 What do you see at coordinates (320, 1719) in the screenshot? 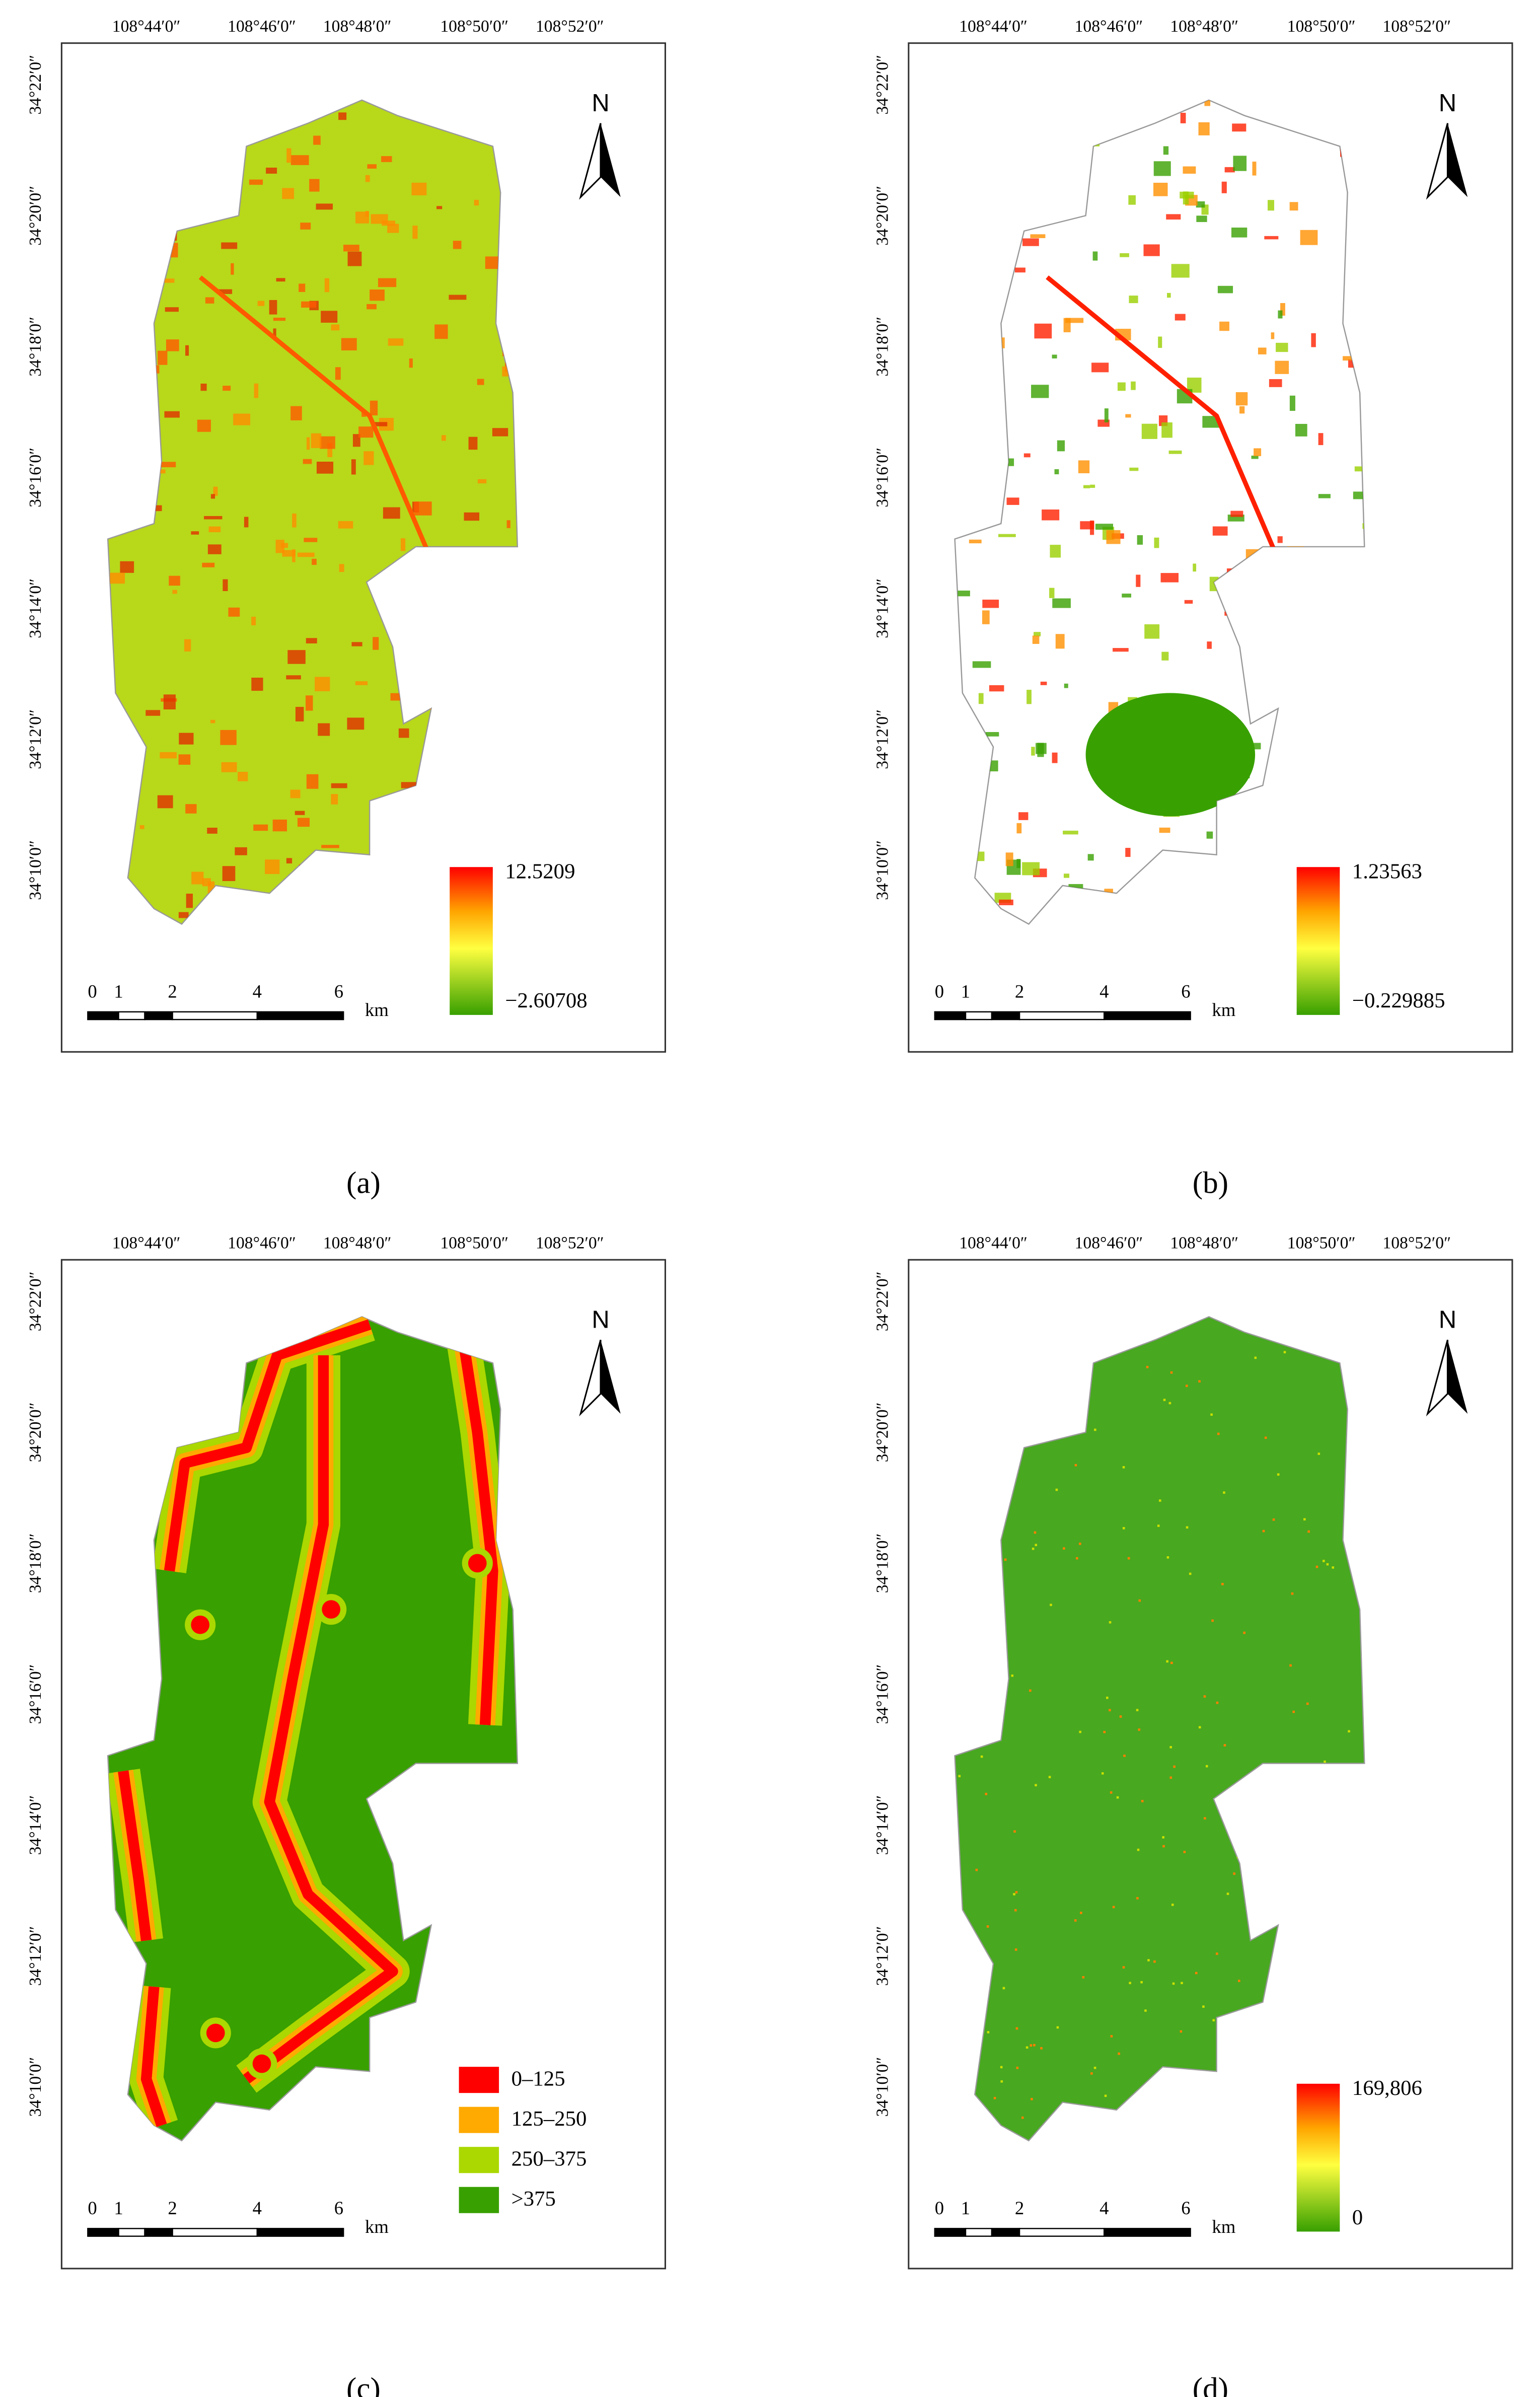
I see `buffer-core` at bounding box center [320, 1719].